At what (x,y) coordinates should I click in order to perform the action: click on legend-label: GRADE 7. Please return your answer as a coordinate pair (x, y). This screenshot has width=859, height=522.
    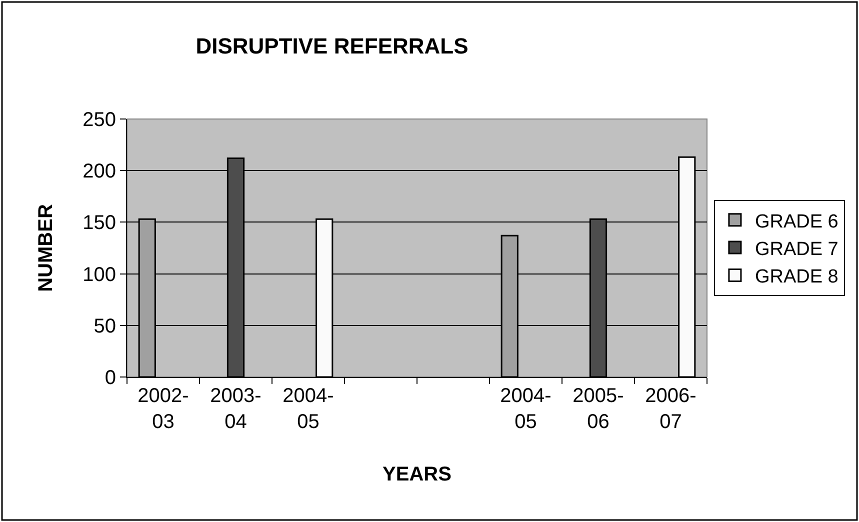
    Looking at the image, I should click on (796, 249).